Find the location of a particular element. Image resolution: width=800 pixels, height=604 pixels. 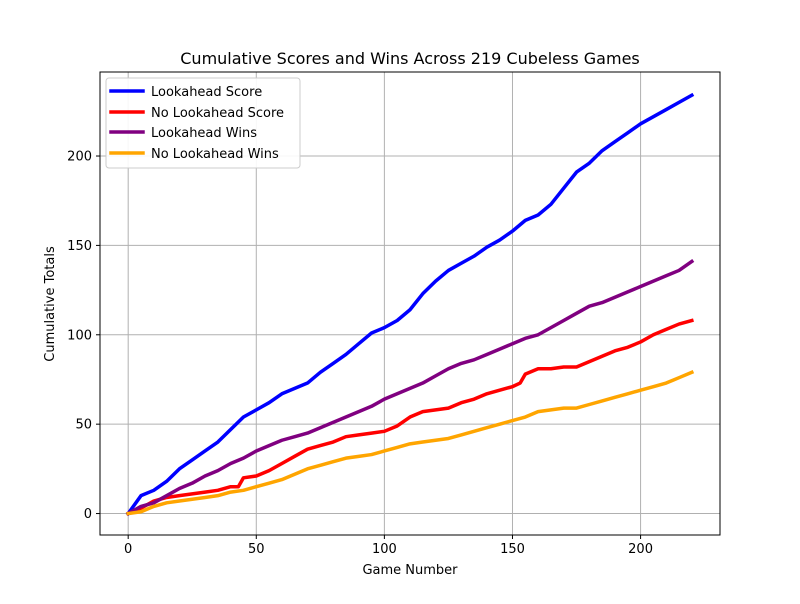

y-tick-label: 0 is located at coordinates (88, 514).